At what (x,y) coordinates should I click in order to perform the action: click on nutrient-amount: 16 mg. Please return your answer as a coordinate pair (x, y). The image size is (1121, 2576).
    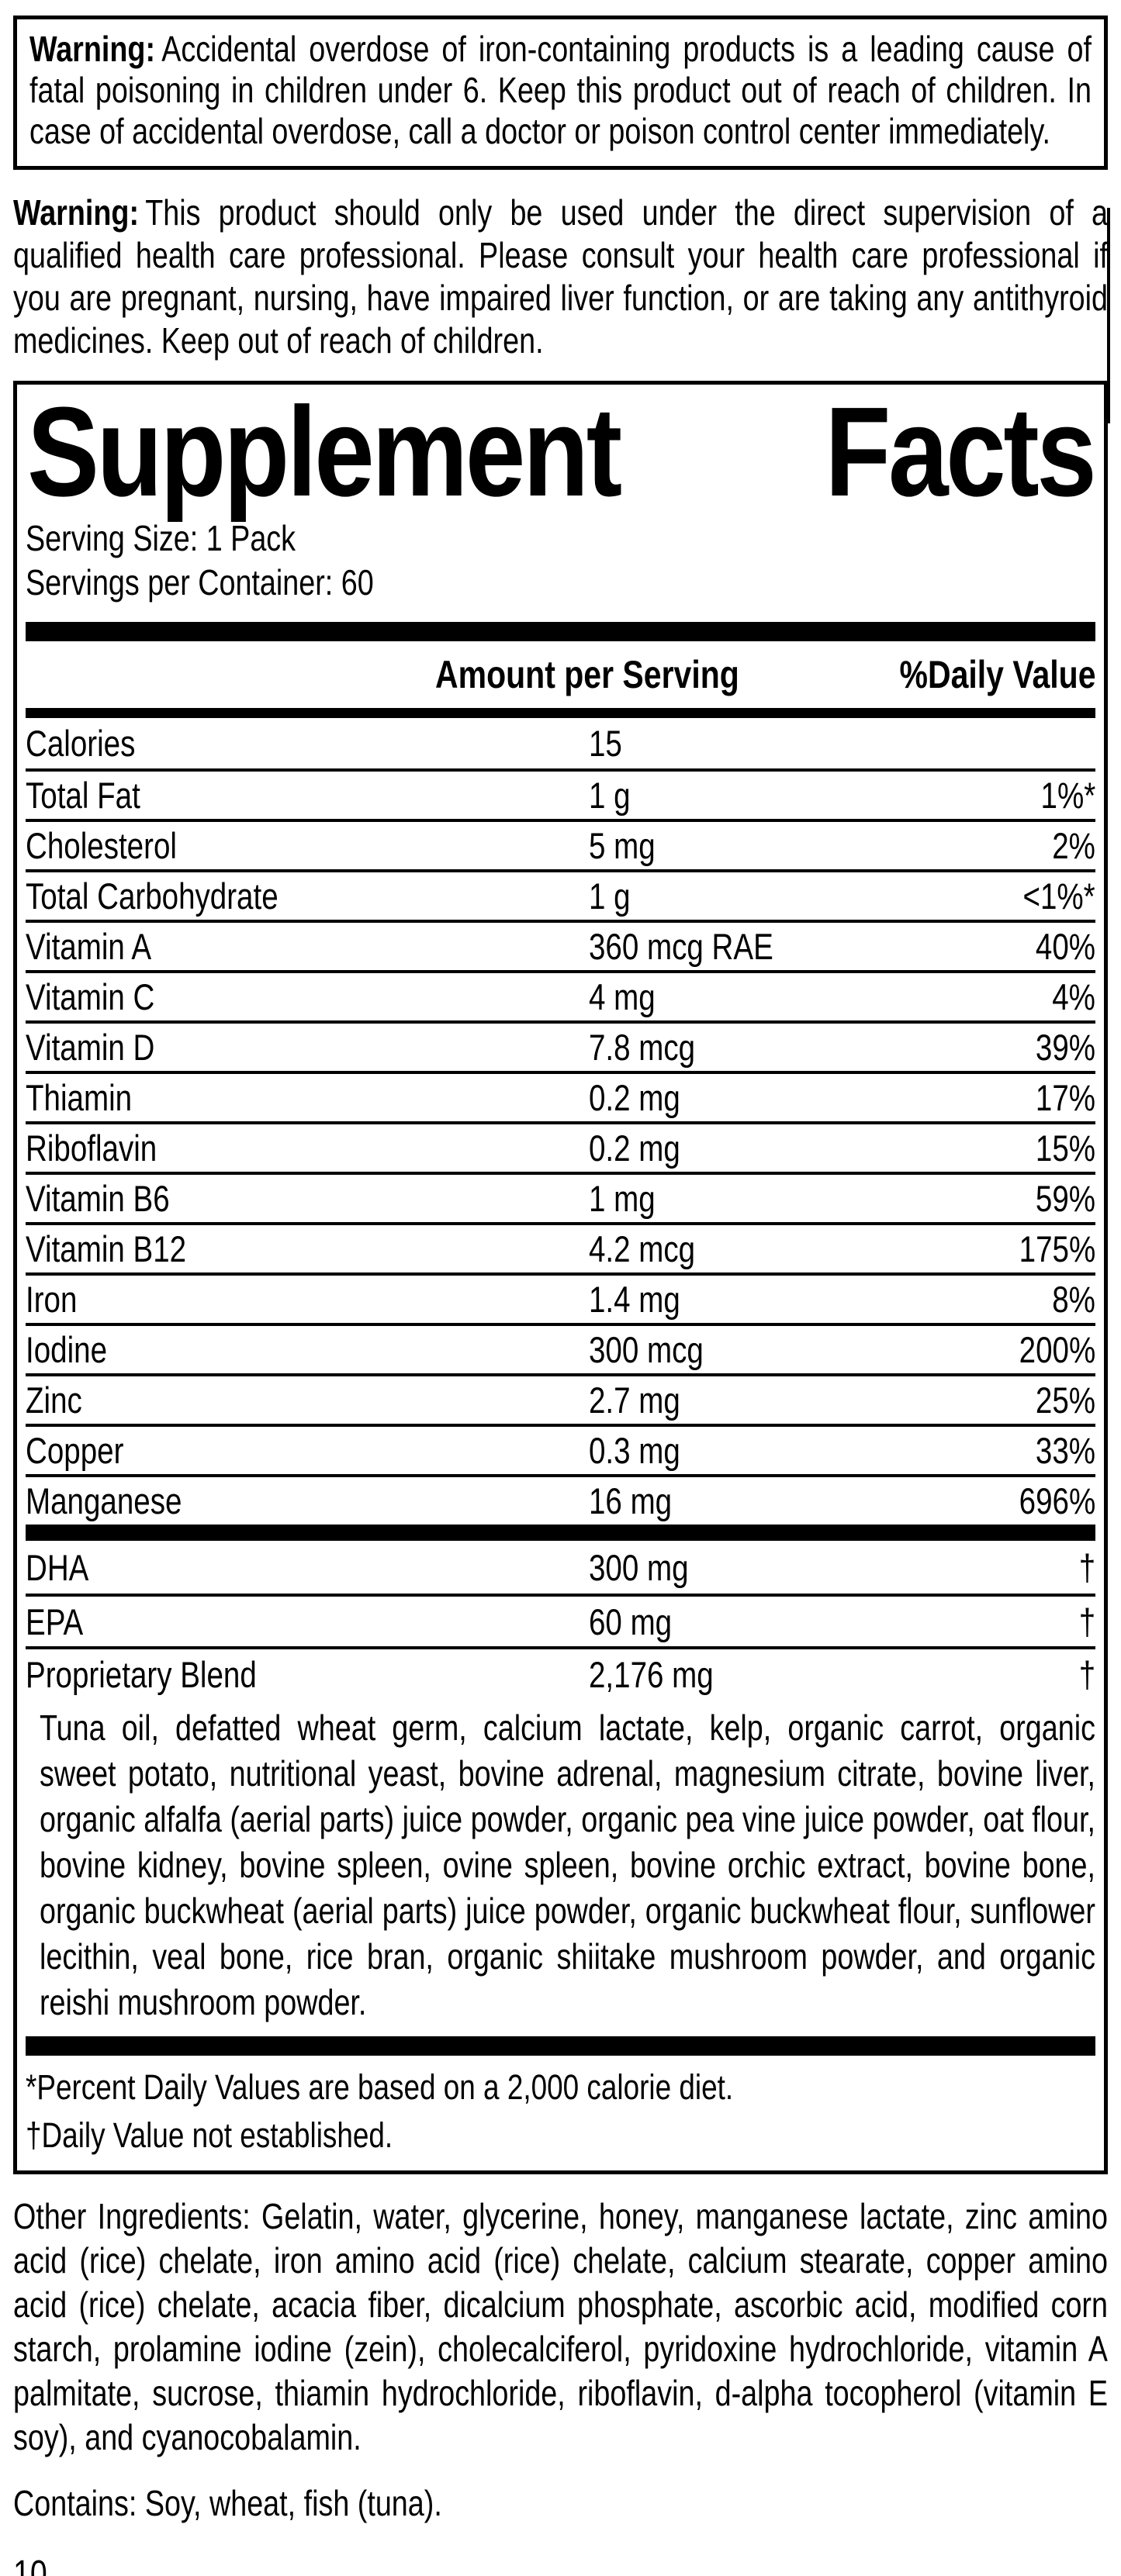
    Looking at the image, I should click on (631, 1500).